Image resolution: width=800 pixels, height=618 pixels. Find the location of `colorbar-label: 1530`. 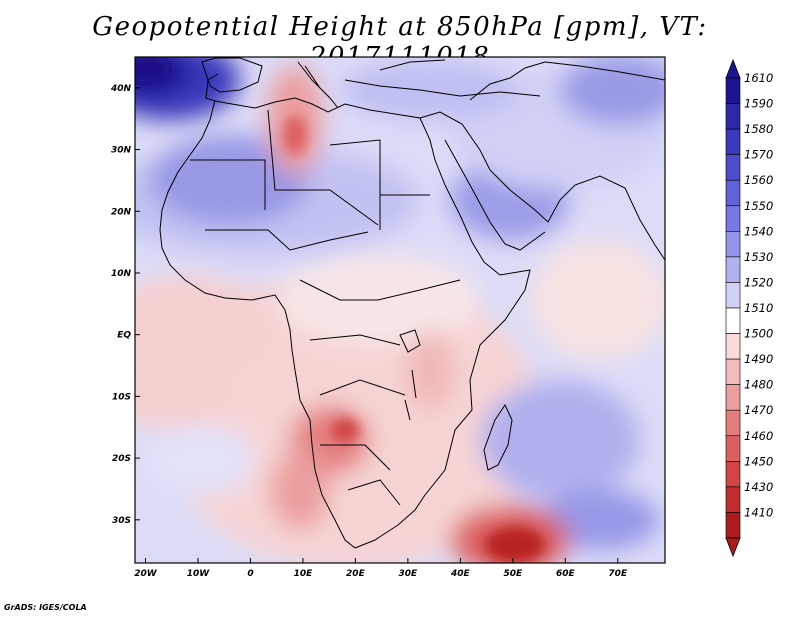

colorbar-label: 1530 is located at coordinates (758, 257).